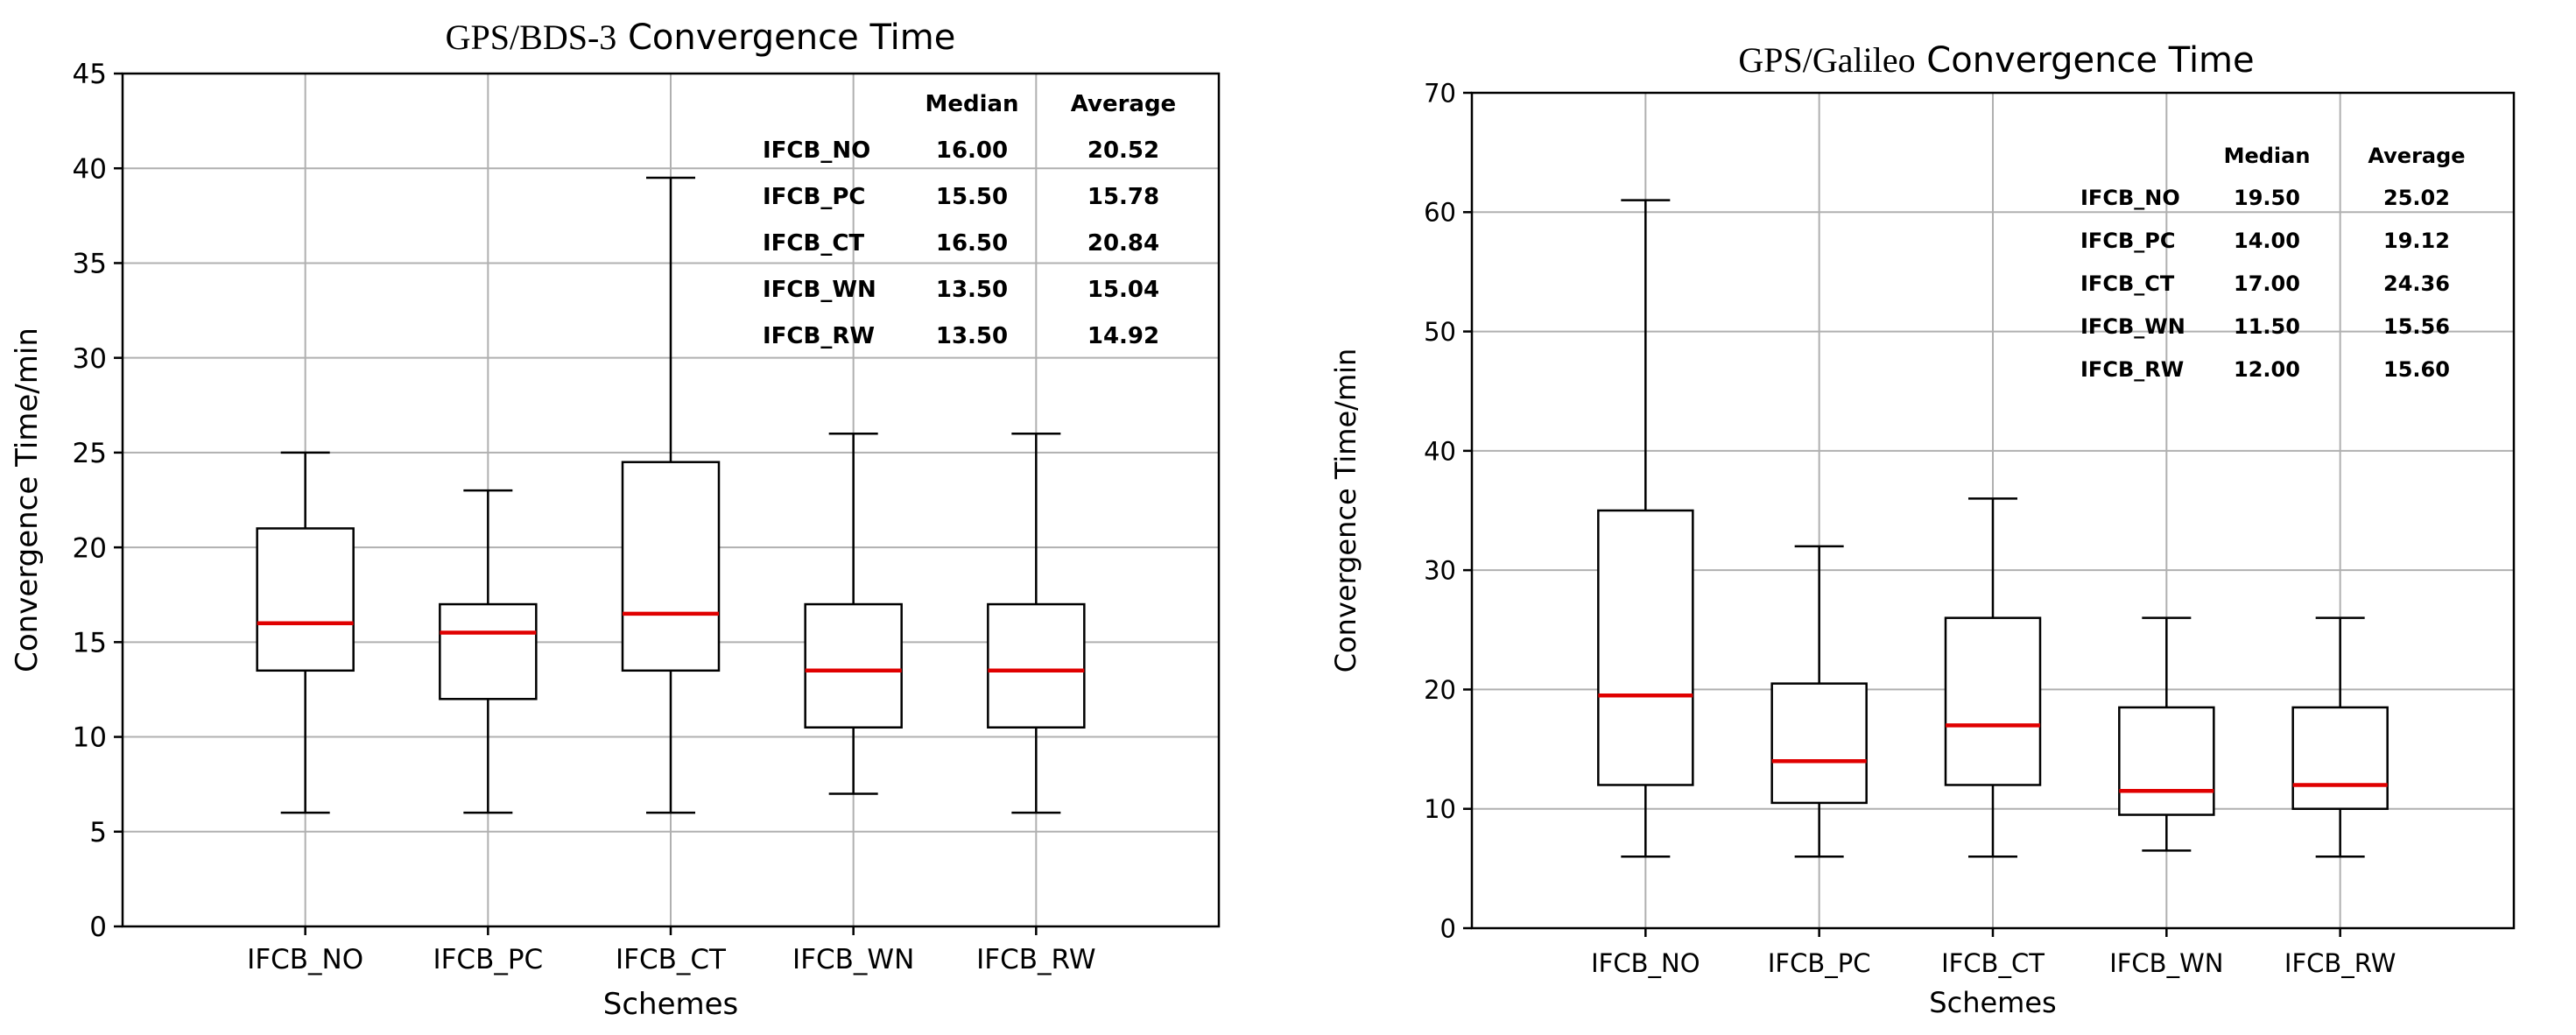  I want to click on stats-row-median: 17.00, so click(2267, 283).